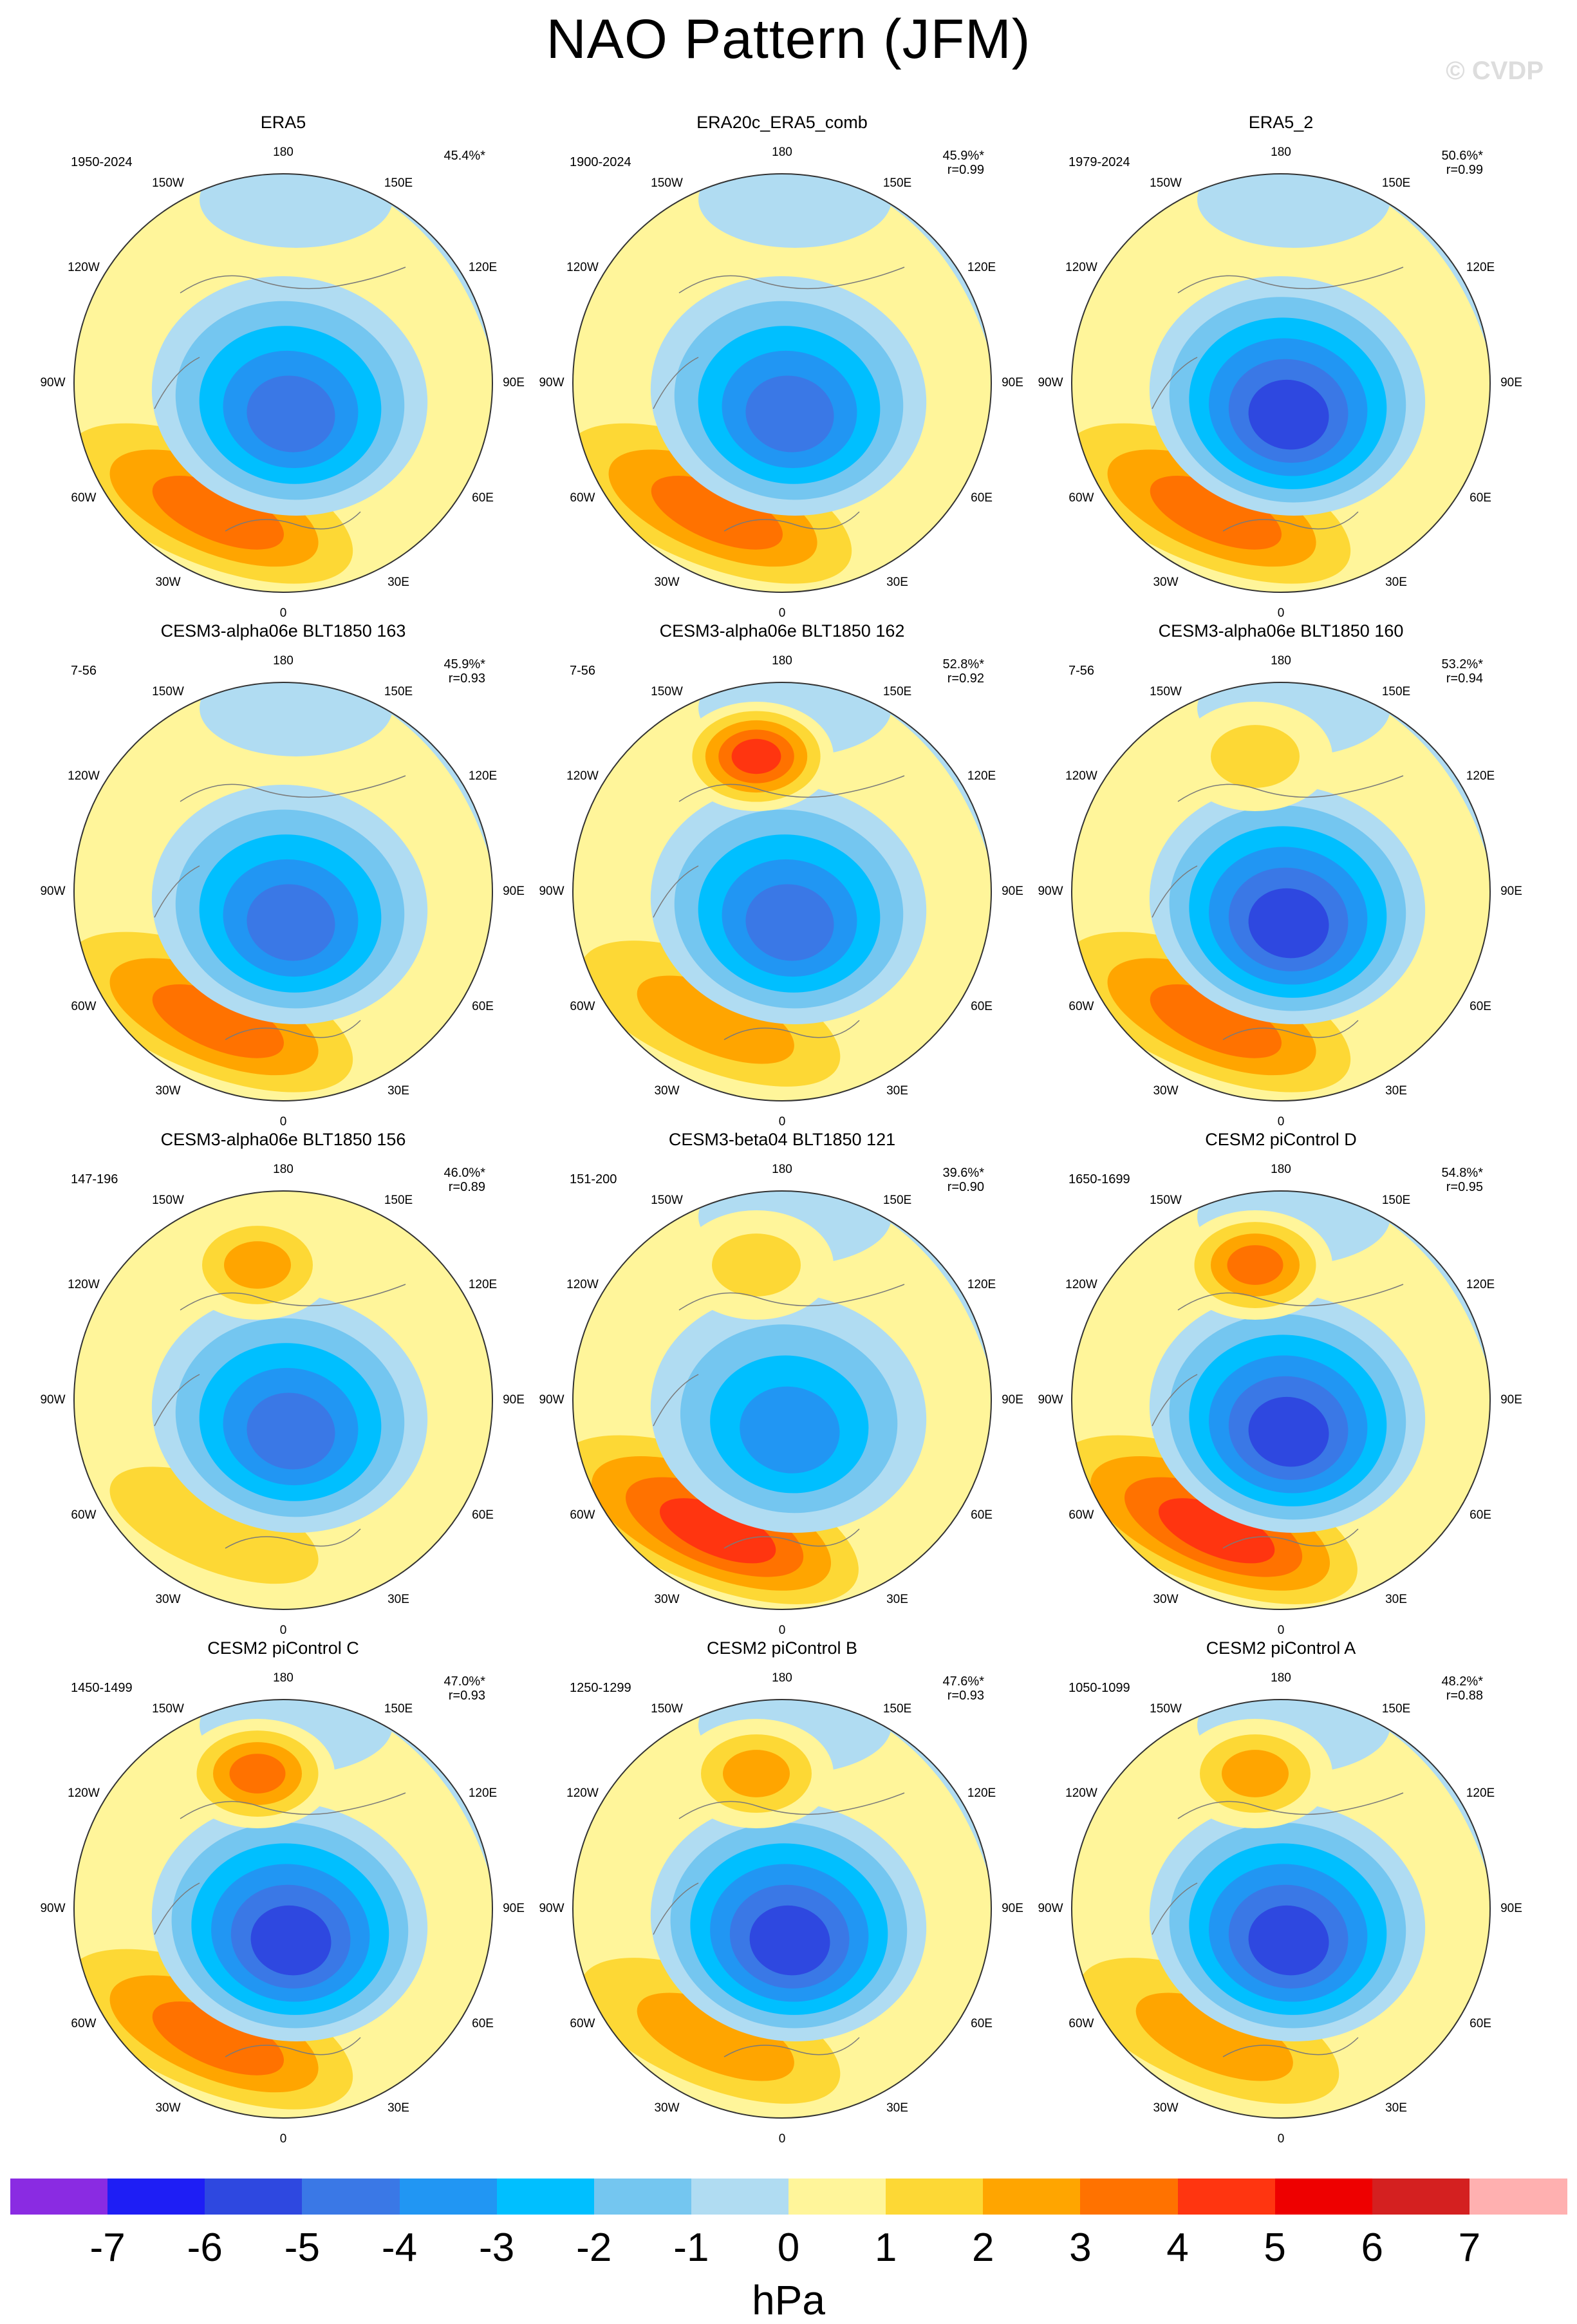  Describe the element at coordinates (788, 2248) in the screenshot. I see `colorbar-tick-label: 0` at that location.